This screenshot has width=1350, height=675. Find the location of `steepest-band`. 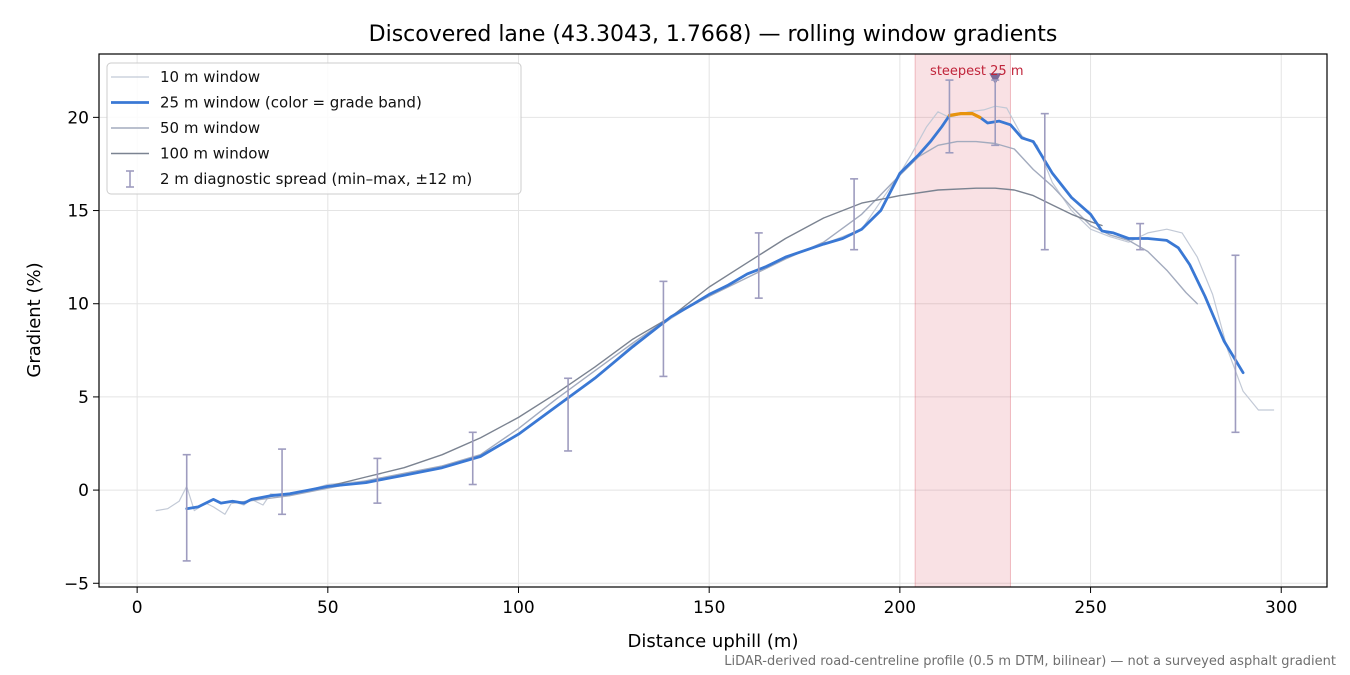

steepest-band is located at coordinates (962, 320).